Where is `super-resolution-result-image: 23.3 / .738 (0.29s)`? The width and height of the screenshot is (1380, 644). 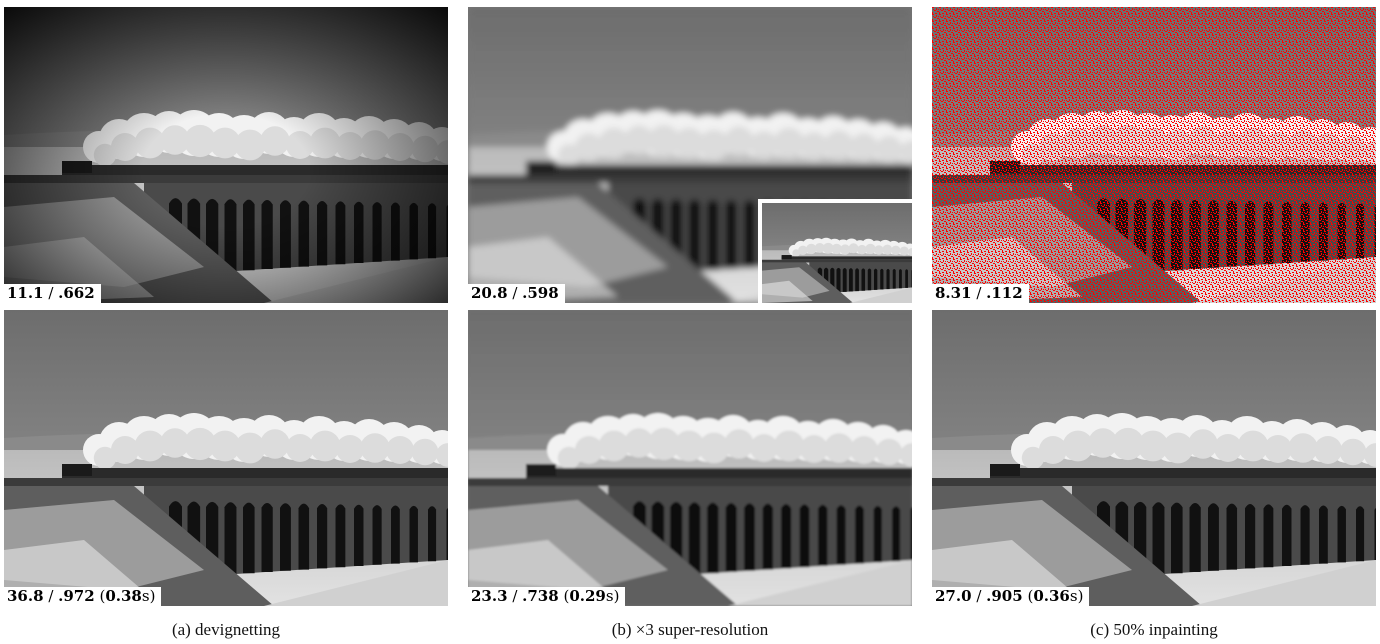 super-resolution-result-image: 23.3 / .738 (0.29s) is located at coordinates (690, 458).